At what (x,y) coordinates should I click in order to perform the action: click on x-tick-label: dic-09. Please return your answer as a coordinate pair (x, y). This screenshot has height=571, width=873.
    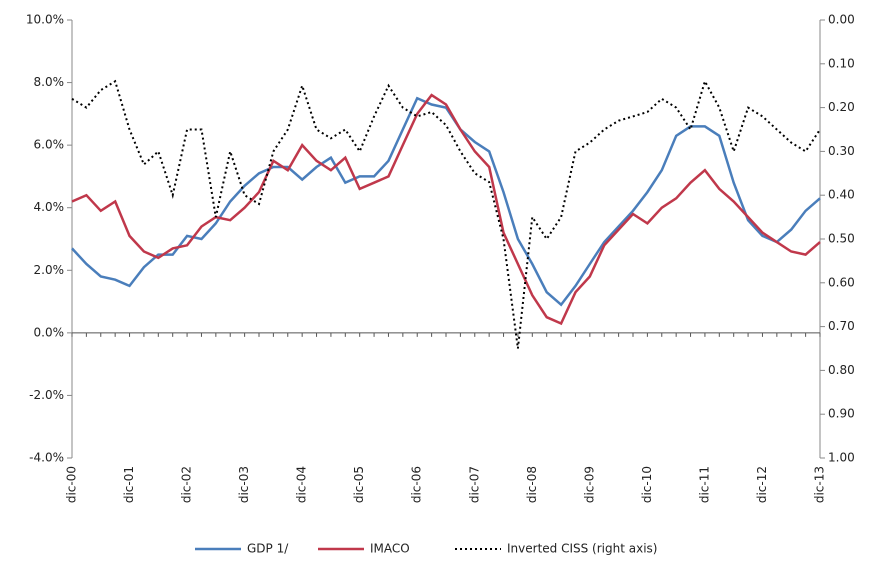
    Looking at the image, I should click on (589, 484).